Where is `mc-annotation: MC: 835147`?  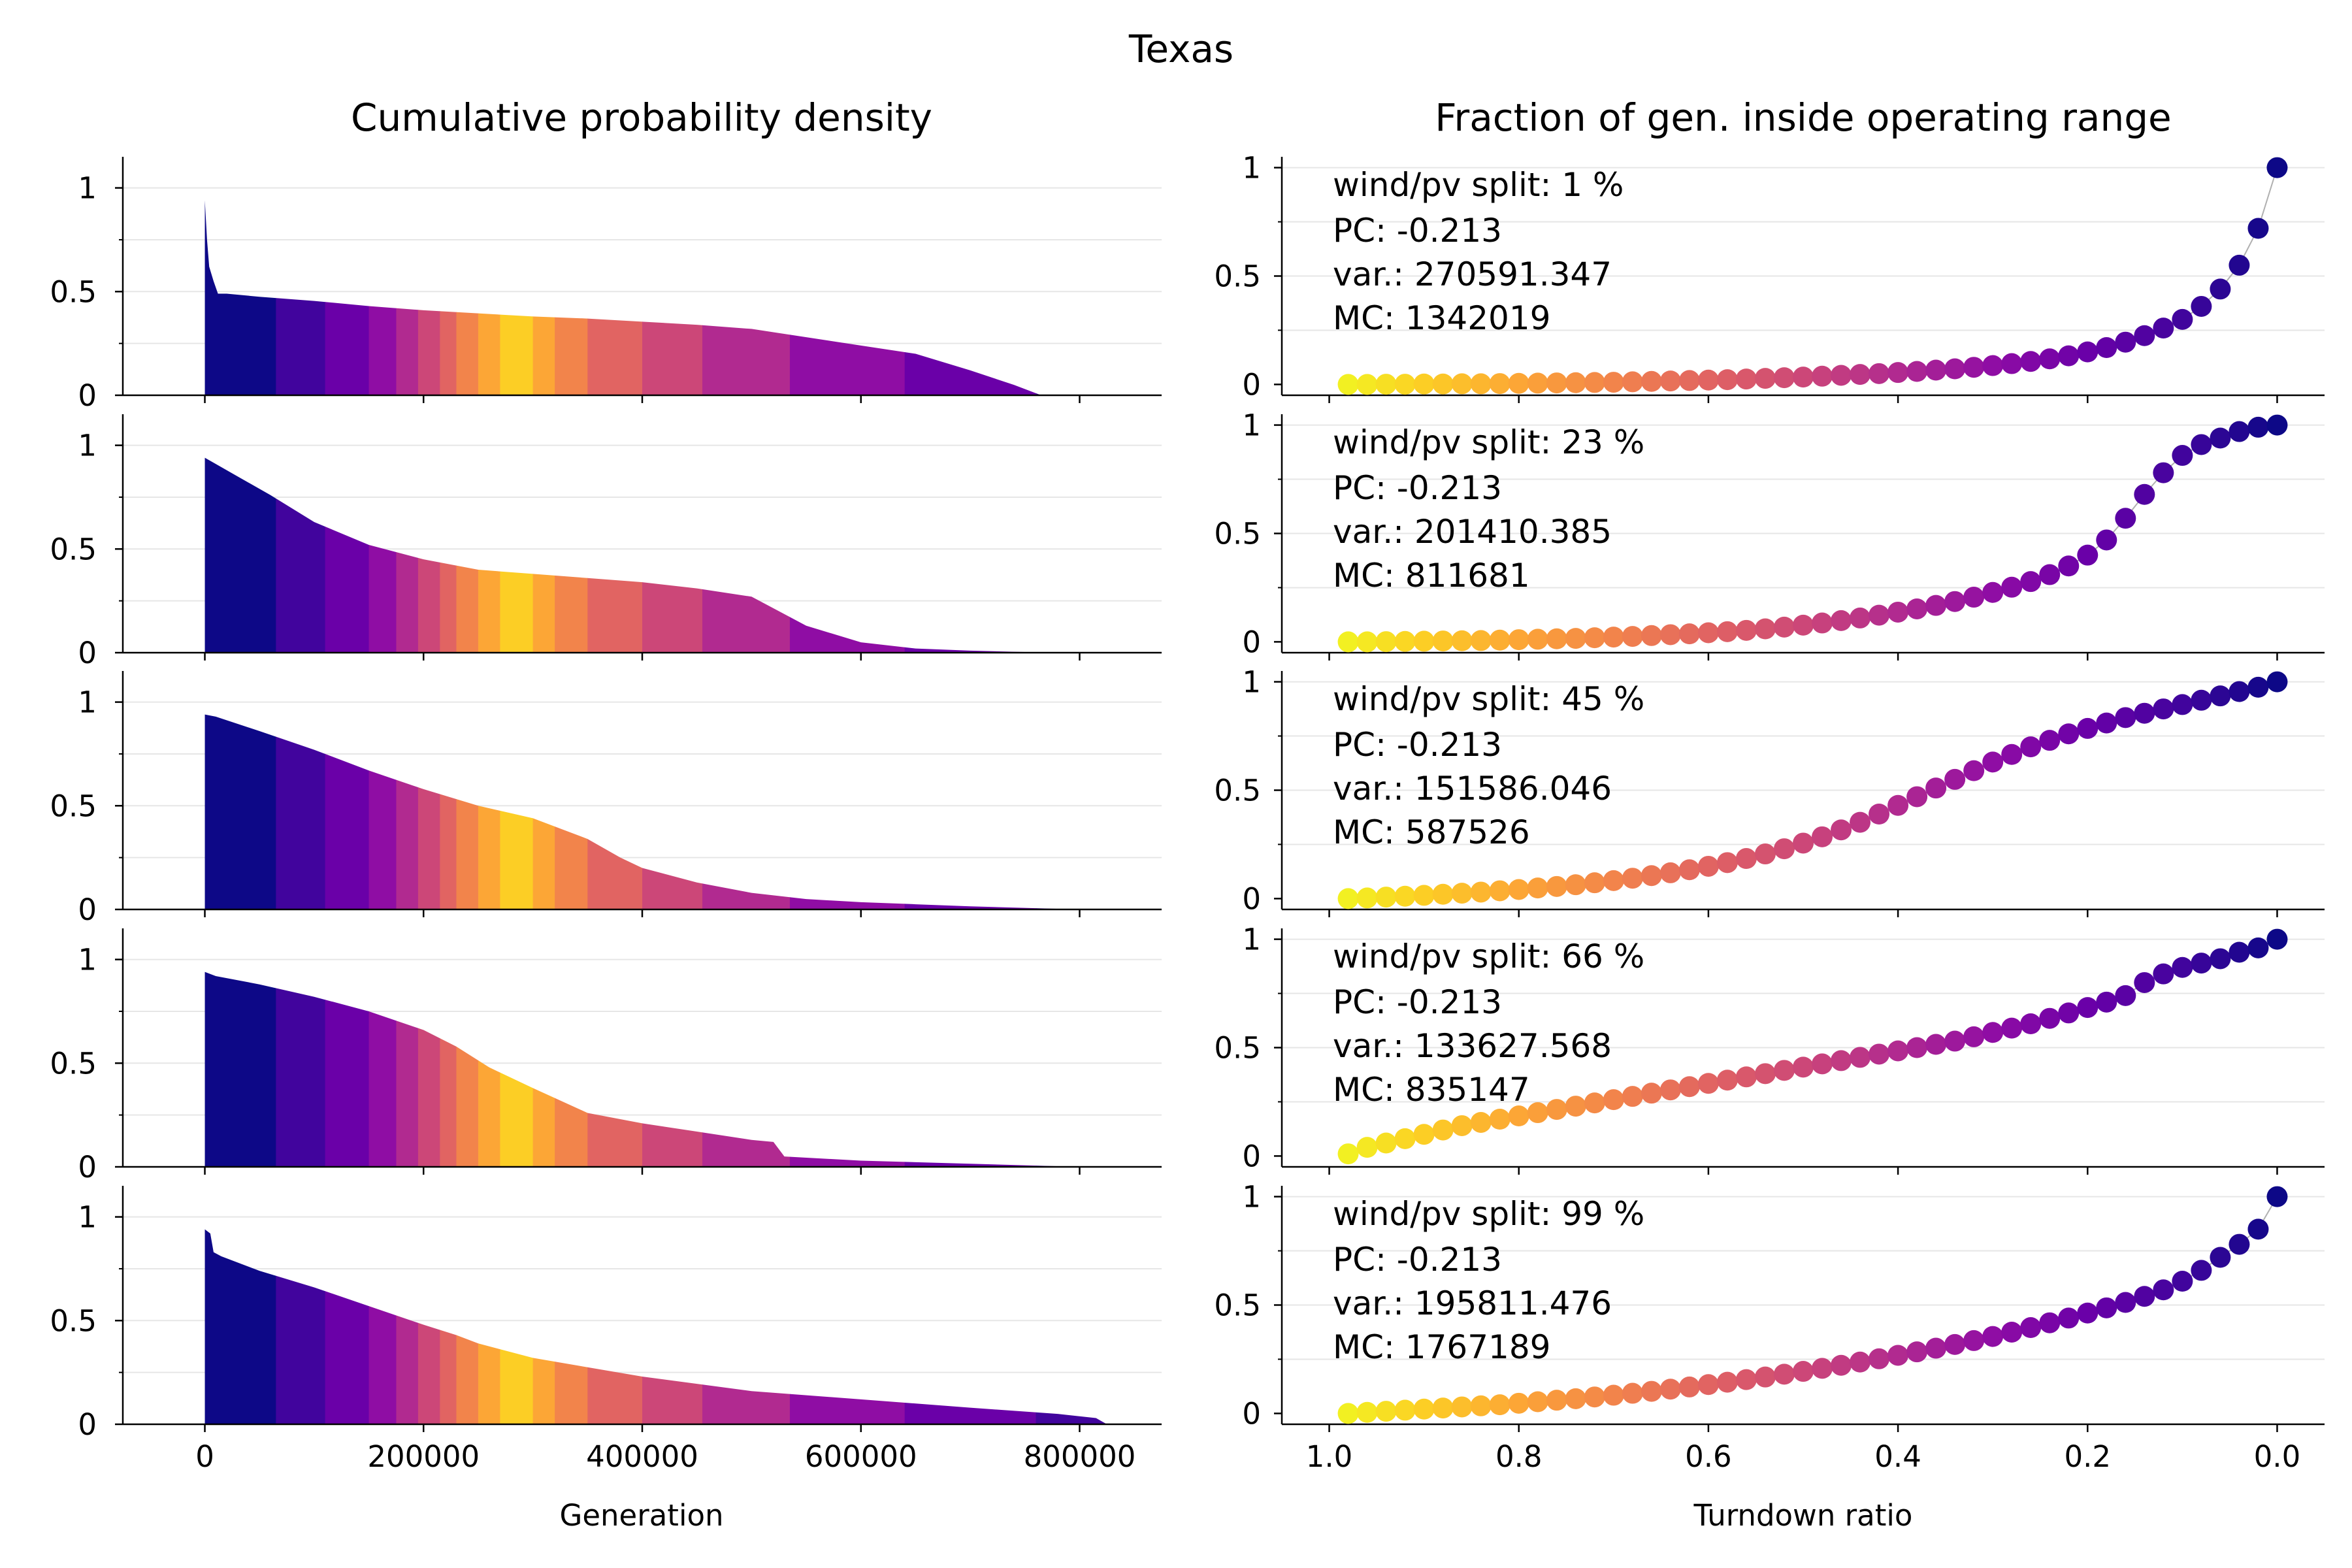 mc-annotation: MC: 835147 is located at coordinates (1431, 1090).